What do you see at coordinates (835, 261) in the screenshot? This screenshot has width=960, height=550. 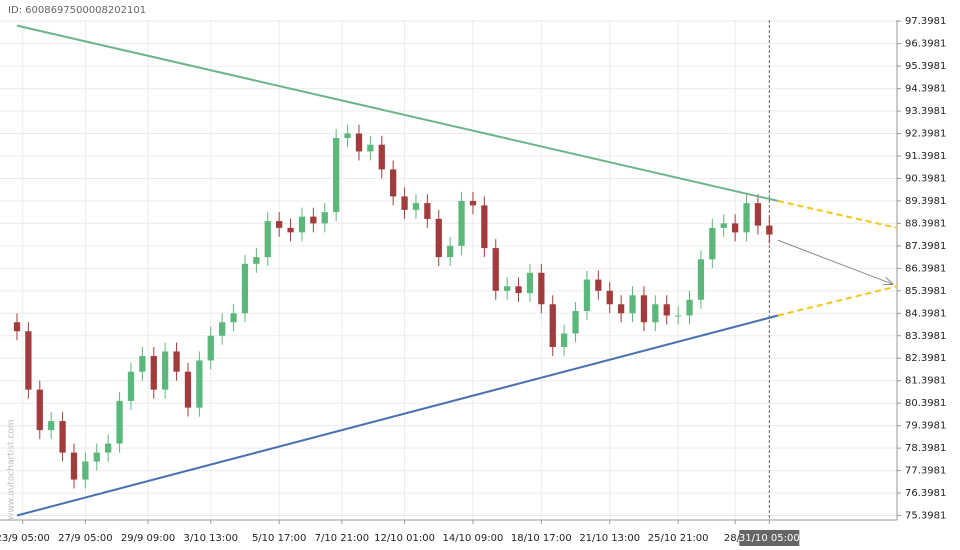 I see `forecast-arrow` at bounding box center [835, 261].